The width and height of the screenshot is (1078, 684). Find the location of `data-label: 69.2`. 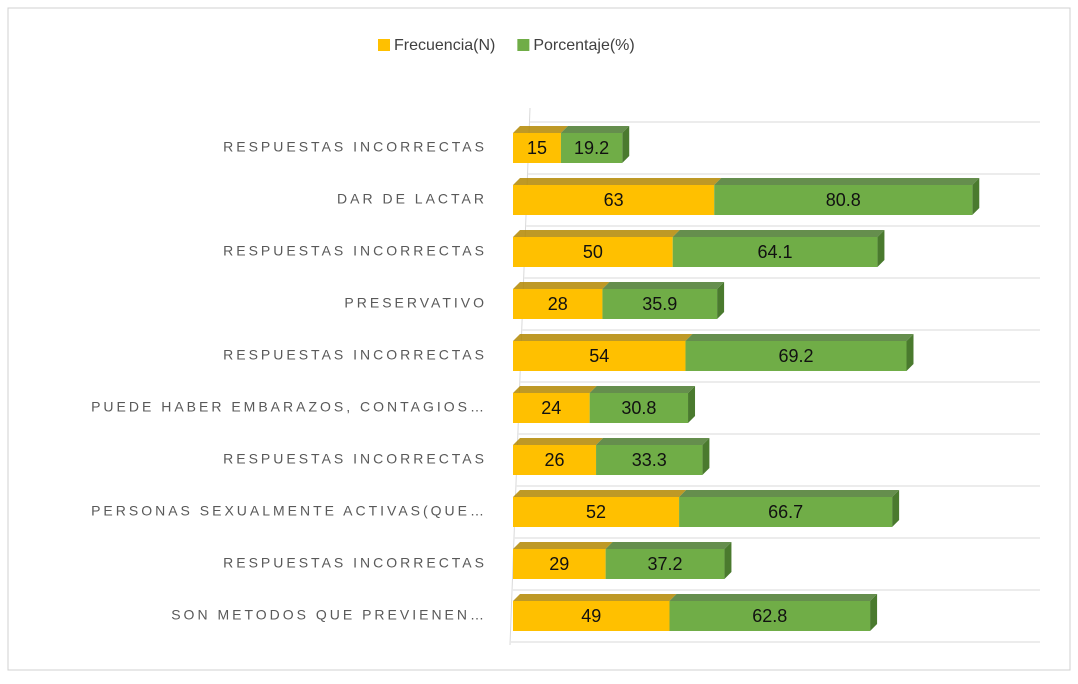

data-label: 69.2 is located at coordinates (795, 356).